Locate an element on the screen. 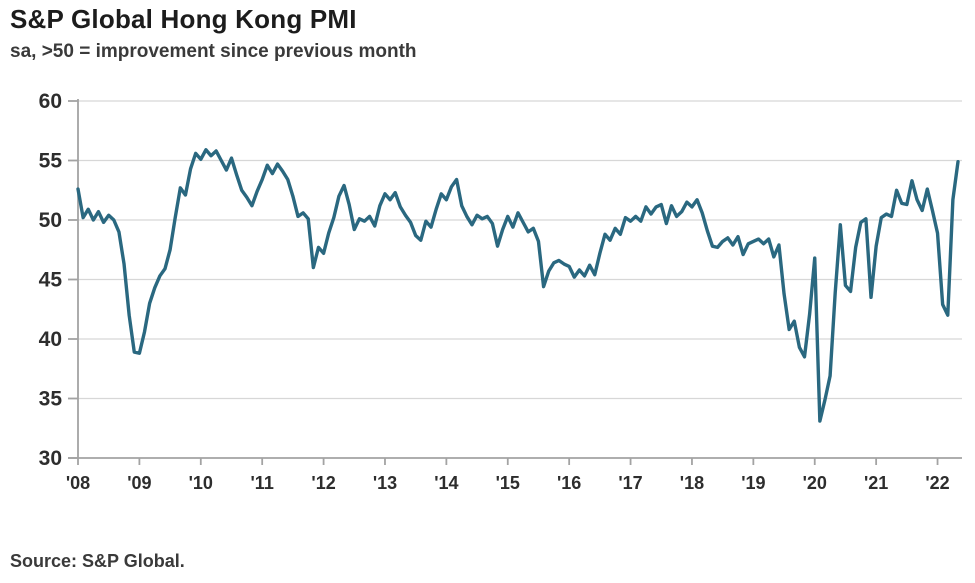 This screenshot has height=583, width=975. y-tick-label: 45 is located at coordinates (51, 280).